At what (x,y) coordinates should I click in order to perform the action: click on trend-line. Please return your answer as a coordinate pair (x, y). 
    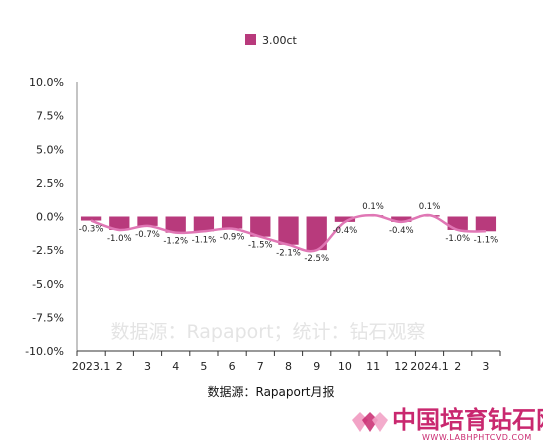
    Looking at the image, I should click on (288, 233).